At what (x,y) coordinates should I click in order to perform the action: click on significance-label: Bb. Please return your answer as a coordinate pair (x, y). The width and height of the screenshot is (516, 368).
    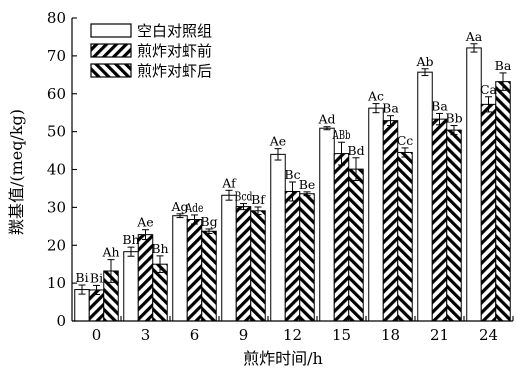
    Looking at the image, I should click on (453, 118).